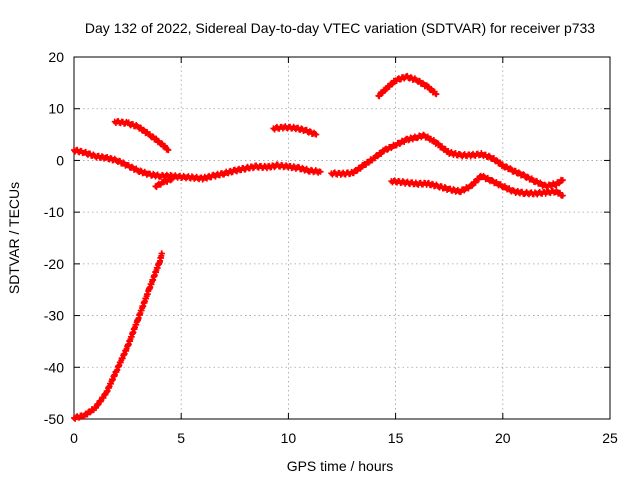 This screenshot has width=640, height=480. I want to click on series-main-trace, so click(197, 164).